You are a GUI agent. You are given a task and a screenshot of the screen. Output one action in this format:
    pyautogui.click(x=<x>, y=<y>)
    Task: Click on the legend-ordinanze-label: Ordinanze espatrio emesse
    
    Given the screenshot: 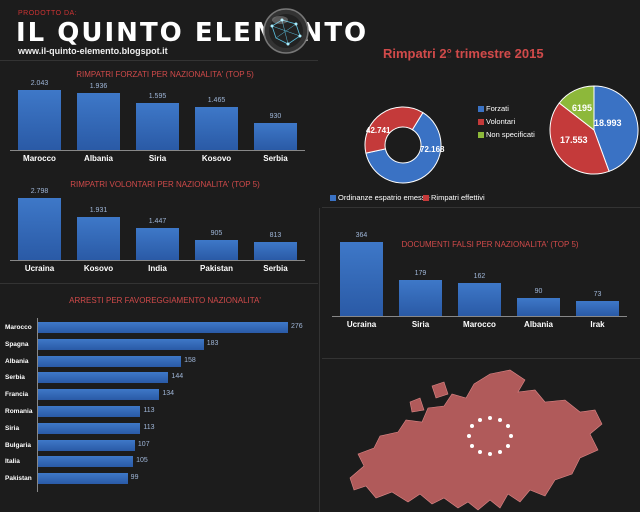 What is the action you would take?
    pyautogui.click(x=384, y=197)
    